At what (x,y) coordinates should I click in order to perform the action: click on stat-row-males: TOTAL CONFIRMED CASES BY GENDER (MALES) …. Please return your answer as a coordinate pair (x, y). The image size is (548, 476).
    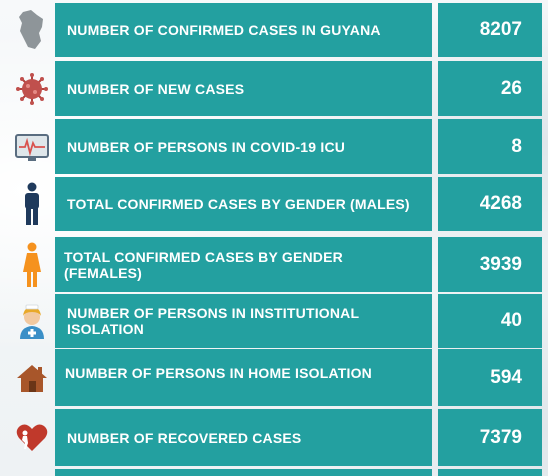
    Looking at the image, I should click on (274, 204).